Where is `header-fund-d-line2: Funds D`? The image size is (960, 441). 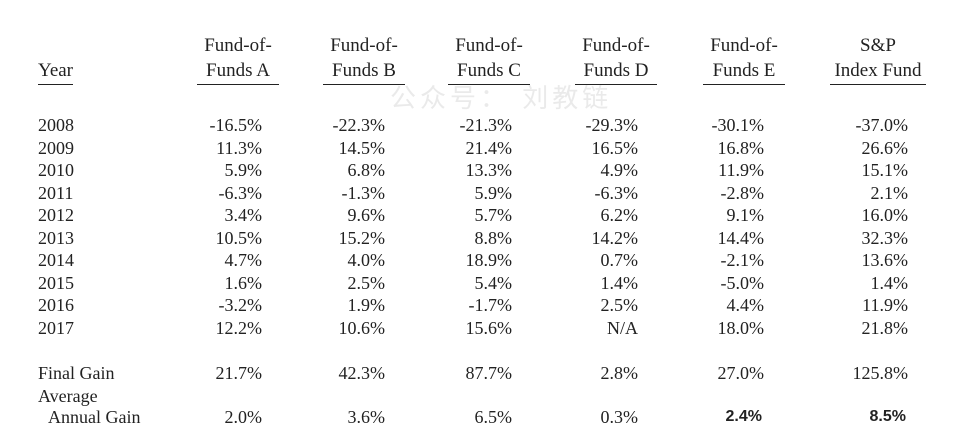 header-fund-d-line2: Funds D is located at coordinates (616, 71).